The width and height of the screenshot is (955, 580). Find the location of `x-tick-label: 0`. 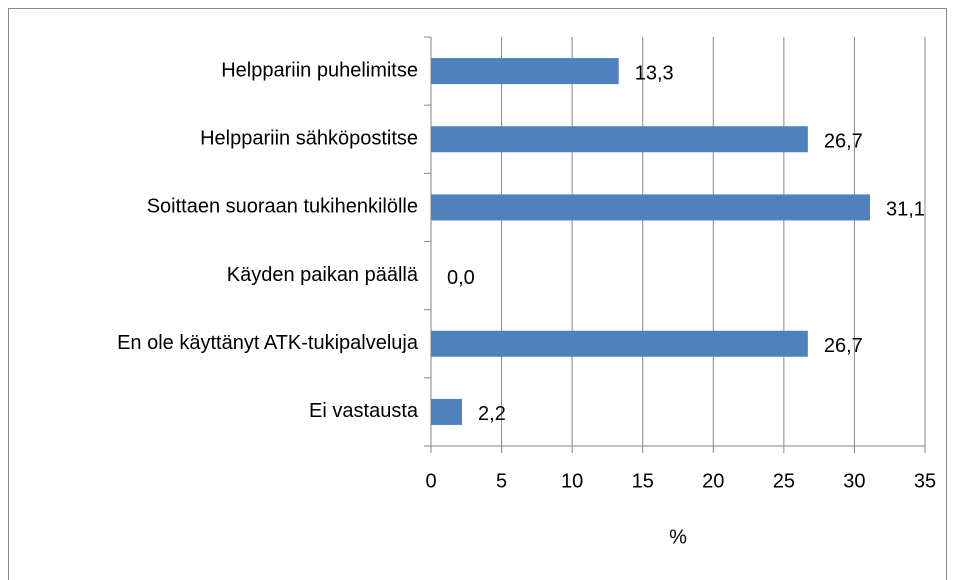

x-tick-label: 0 is located at coordinates (430, 481).